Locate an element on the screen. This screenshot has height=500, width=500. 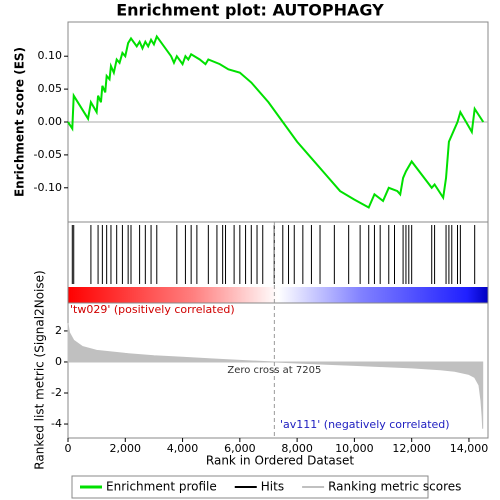
x-tick-label: 0 is located at coordinates (68, 448).